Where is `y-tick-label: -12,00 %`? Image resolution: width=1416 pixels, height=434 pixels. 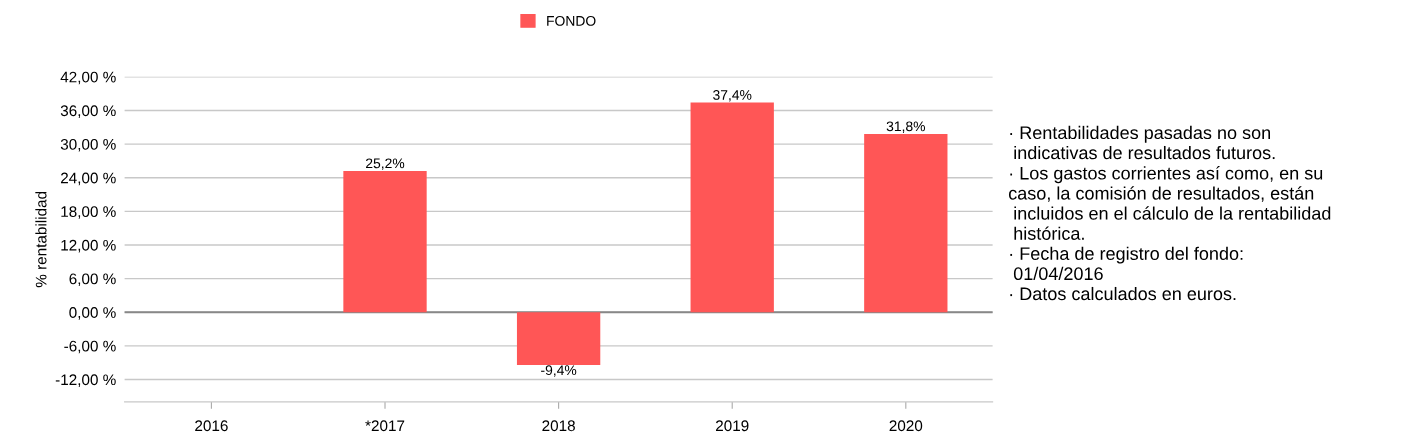
y-tick-label: -12,00 % is located at coordinates (85, 380).